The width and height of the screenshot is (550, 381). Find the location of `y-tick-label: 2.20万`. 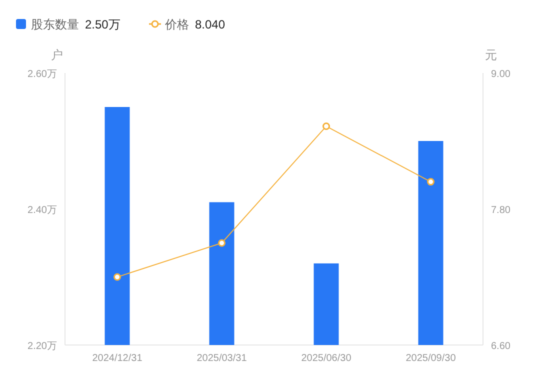

y-tick-label: 2.20万 is located at coordinates (42, 346).